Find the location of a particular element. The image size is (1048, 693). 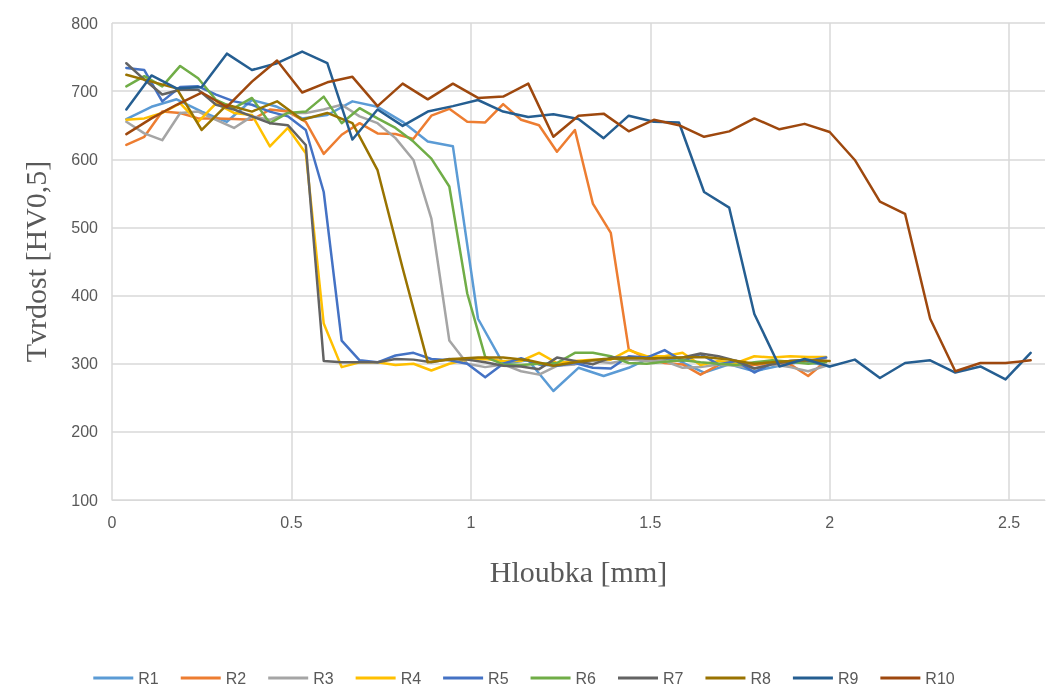

y-tick-label: 400 is located at coordinates (85, 296).